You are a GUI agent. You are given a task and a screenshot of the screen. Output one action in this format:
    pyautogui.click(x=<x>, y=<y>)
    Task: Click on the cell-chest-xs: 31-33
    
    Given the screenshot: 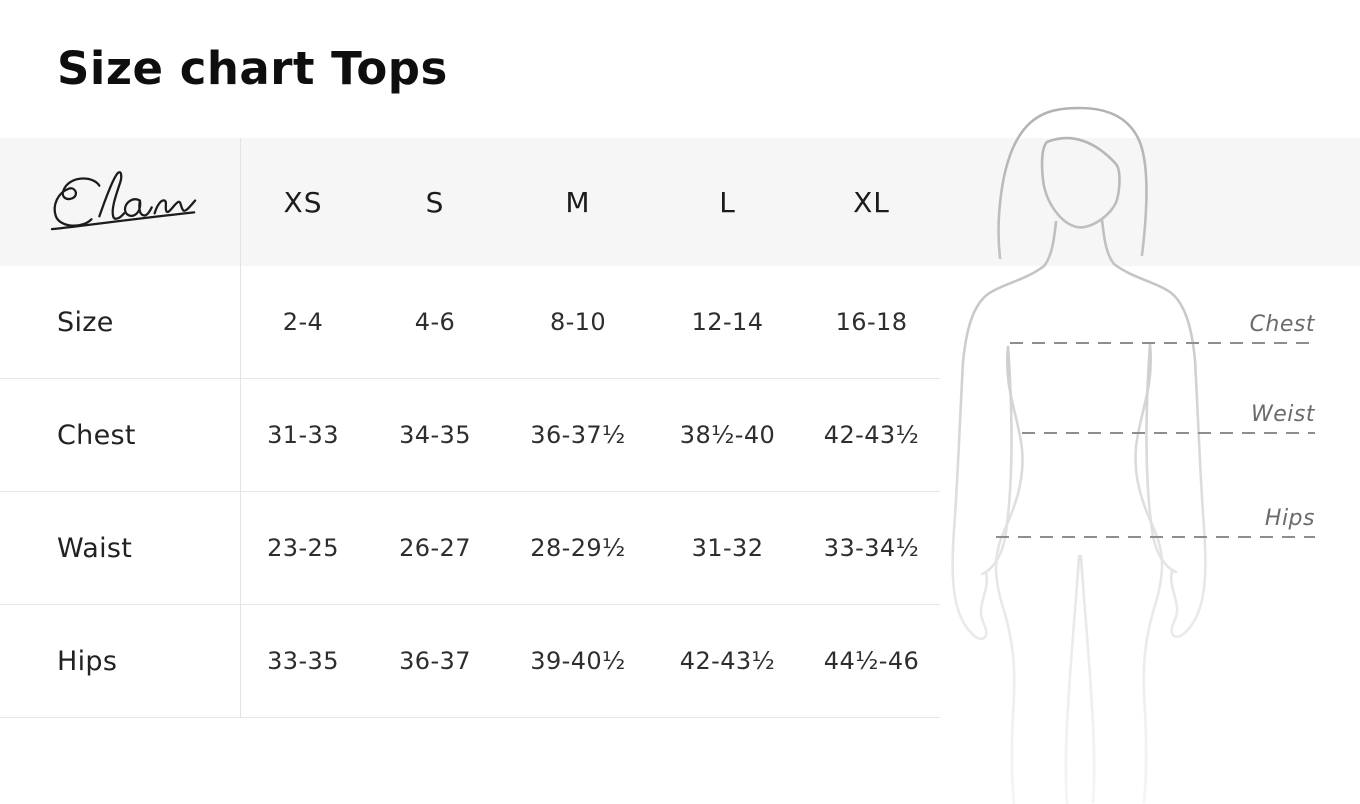 What is the action you would take?
    pyautogui.click(x=303, y=435)
    